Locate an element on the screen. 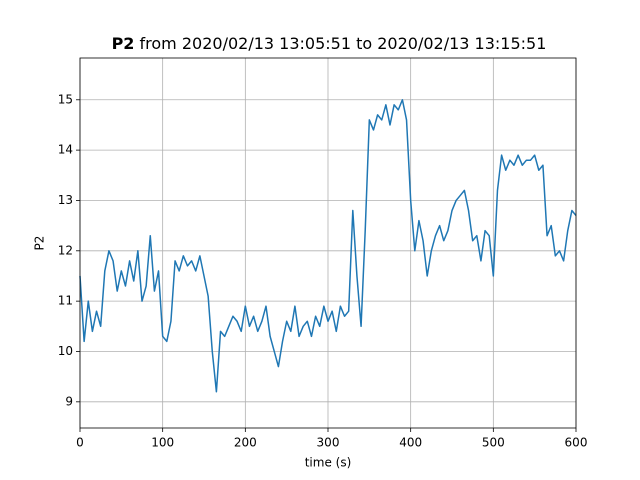 The width and height of the screenshot is (640, 480). y-tick-label: 13 is located at coordinates (65, 200).